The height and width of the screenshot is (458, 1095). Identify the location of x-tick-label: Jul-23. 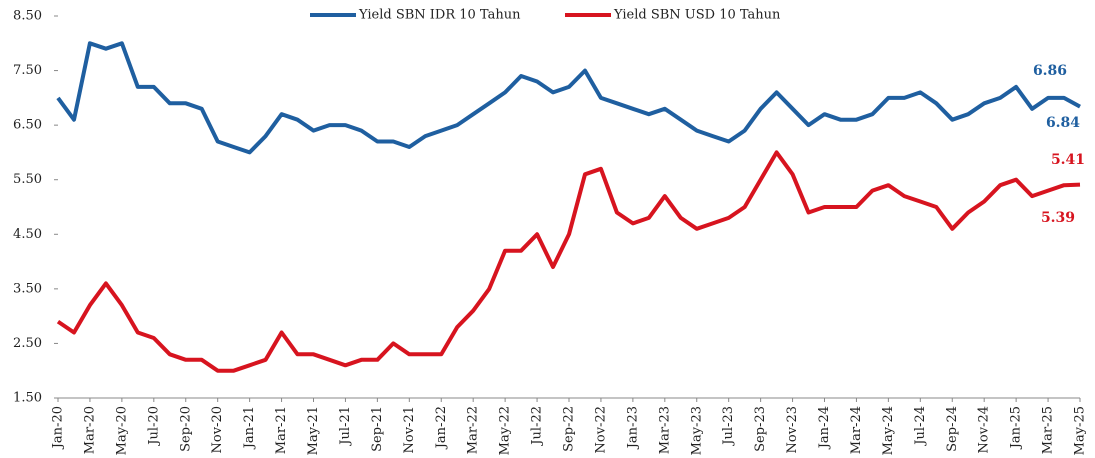
(728, 426).